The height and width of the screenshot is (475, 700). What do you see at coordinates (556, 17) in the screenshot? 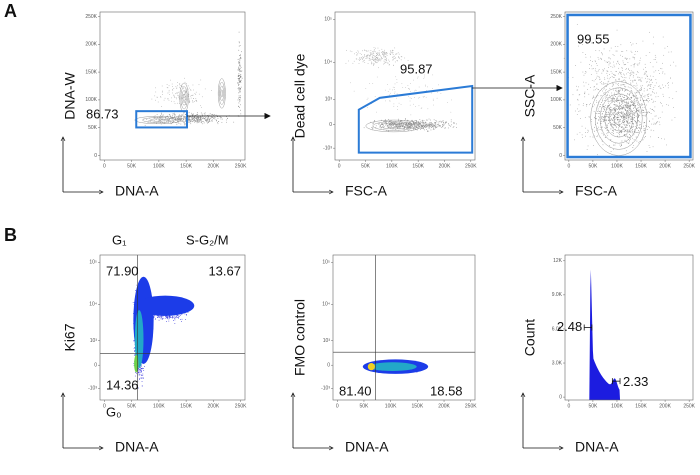
I see `y-tick-label: 250K` at bounding box center [556, 17].